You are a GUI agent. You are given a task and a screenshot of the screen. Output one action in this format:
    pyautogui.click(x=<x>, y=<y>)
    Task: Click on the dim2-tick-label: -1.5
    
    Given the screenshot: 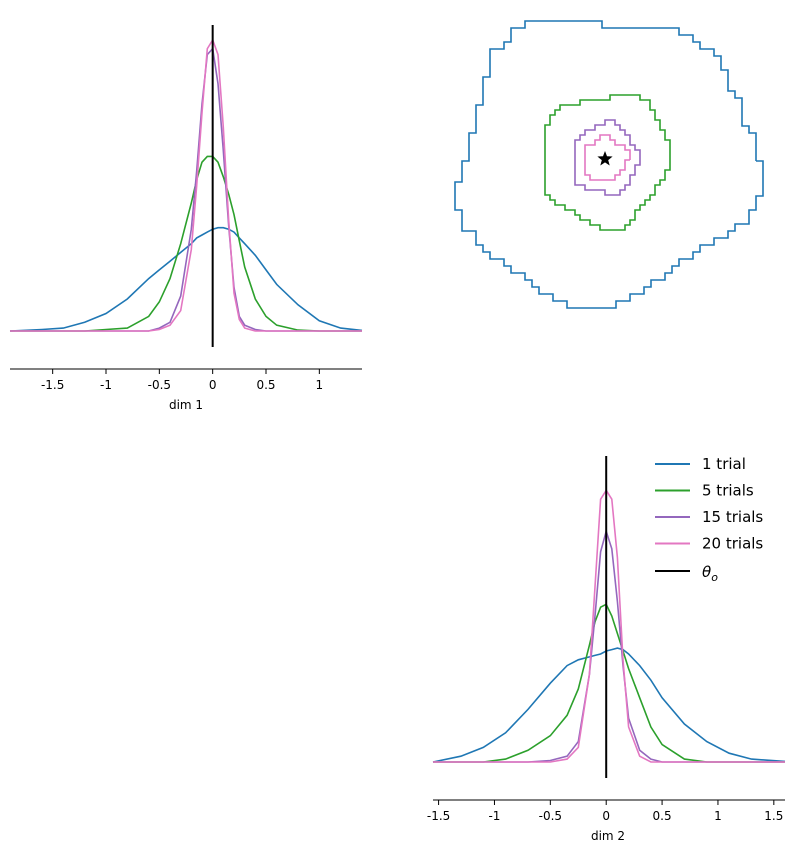 What is the action you would take?
    pyautogui.click(x=438, y=816)
    